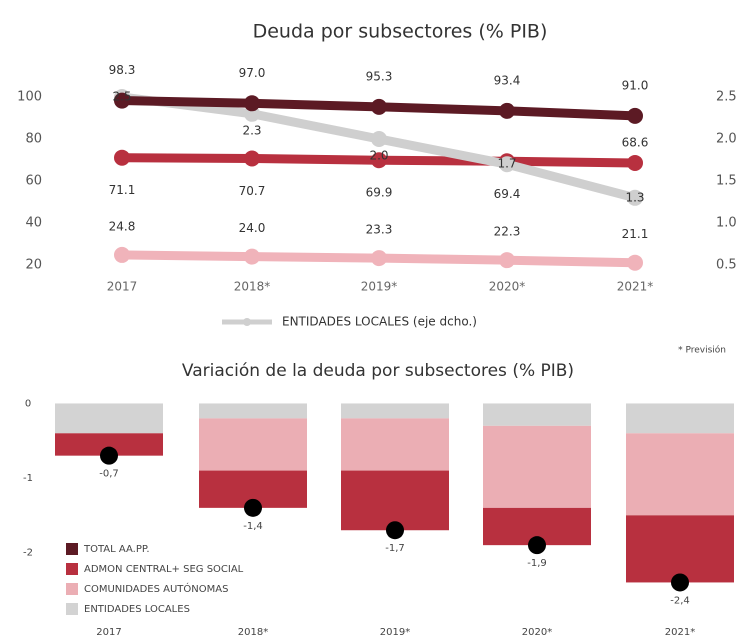 The width and height of the screenshot is (741, 642). I want to click on y-tick-label: 20, so click(33, 265).